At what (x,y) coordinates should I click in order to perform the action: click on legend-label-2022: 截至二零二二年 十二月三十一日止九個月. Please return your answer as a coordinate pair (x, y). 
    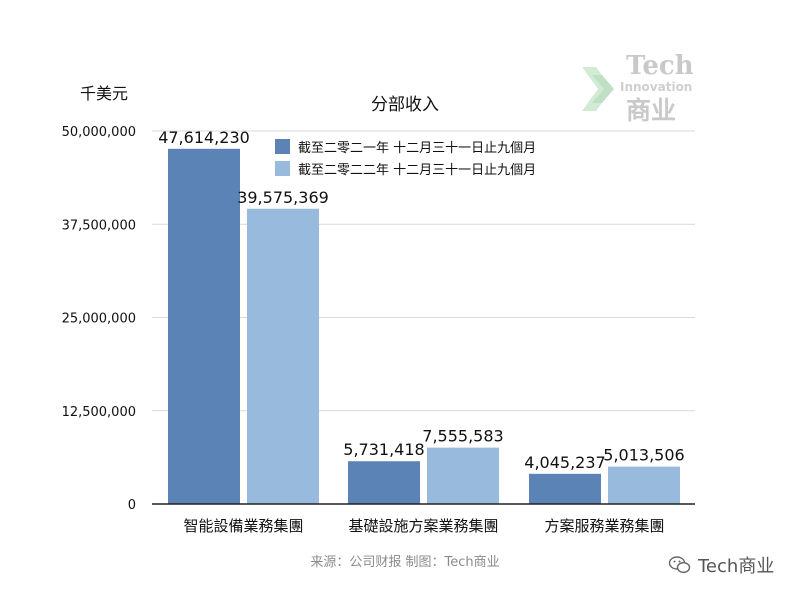
    Looking at the image, I should click on (417, 170).